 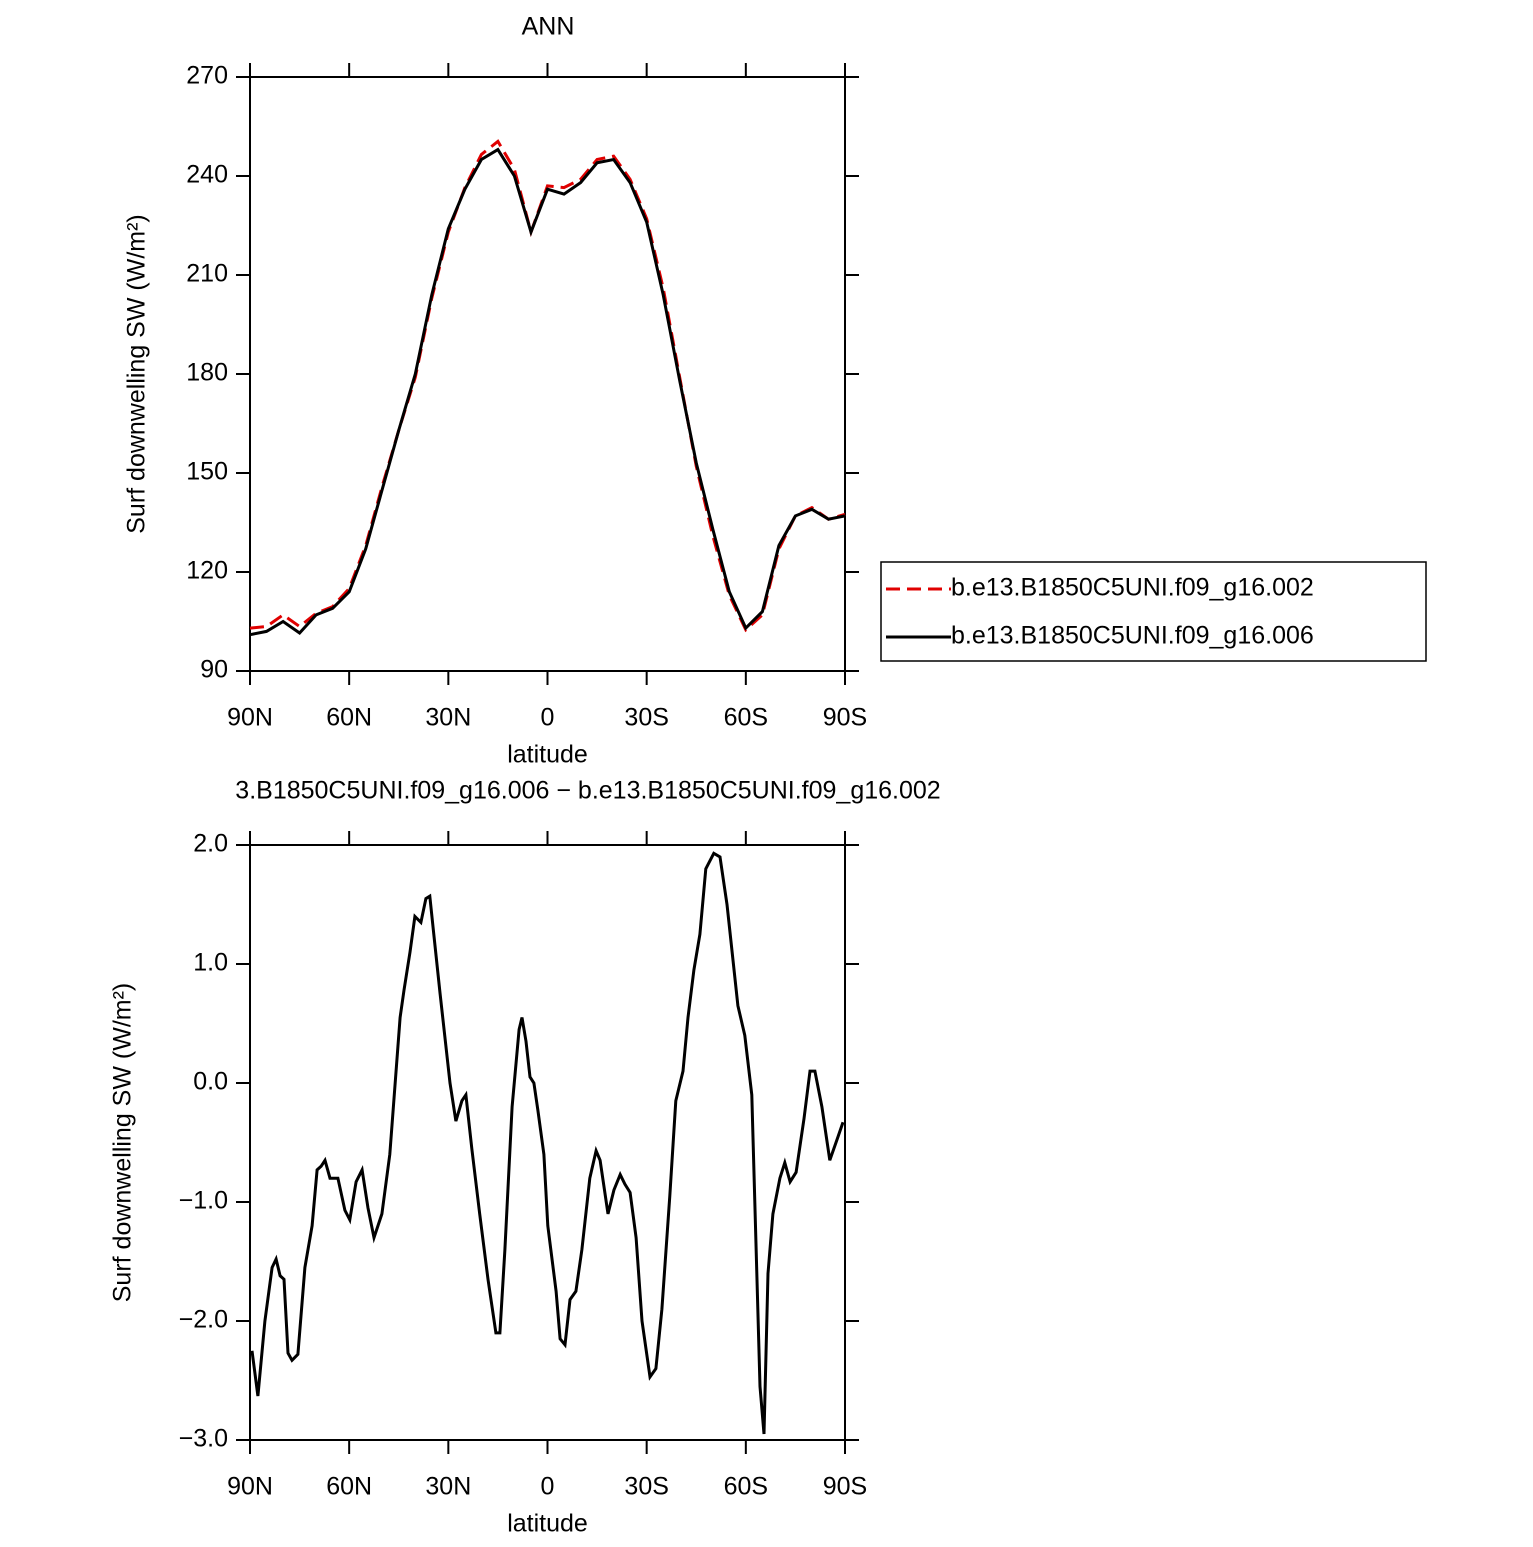 I want to click on y-tick-label: 2.0, so click(x=210, y=844).